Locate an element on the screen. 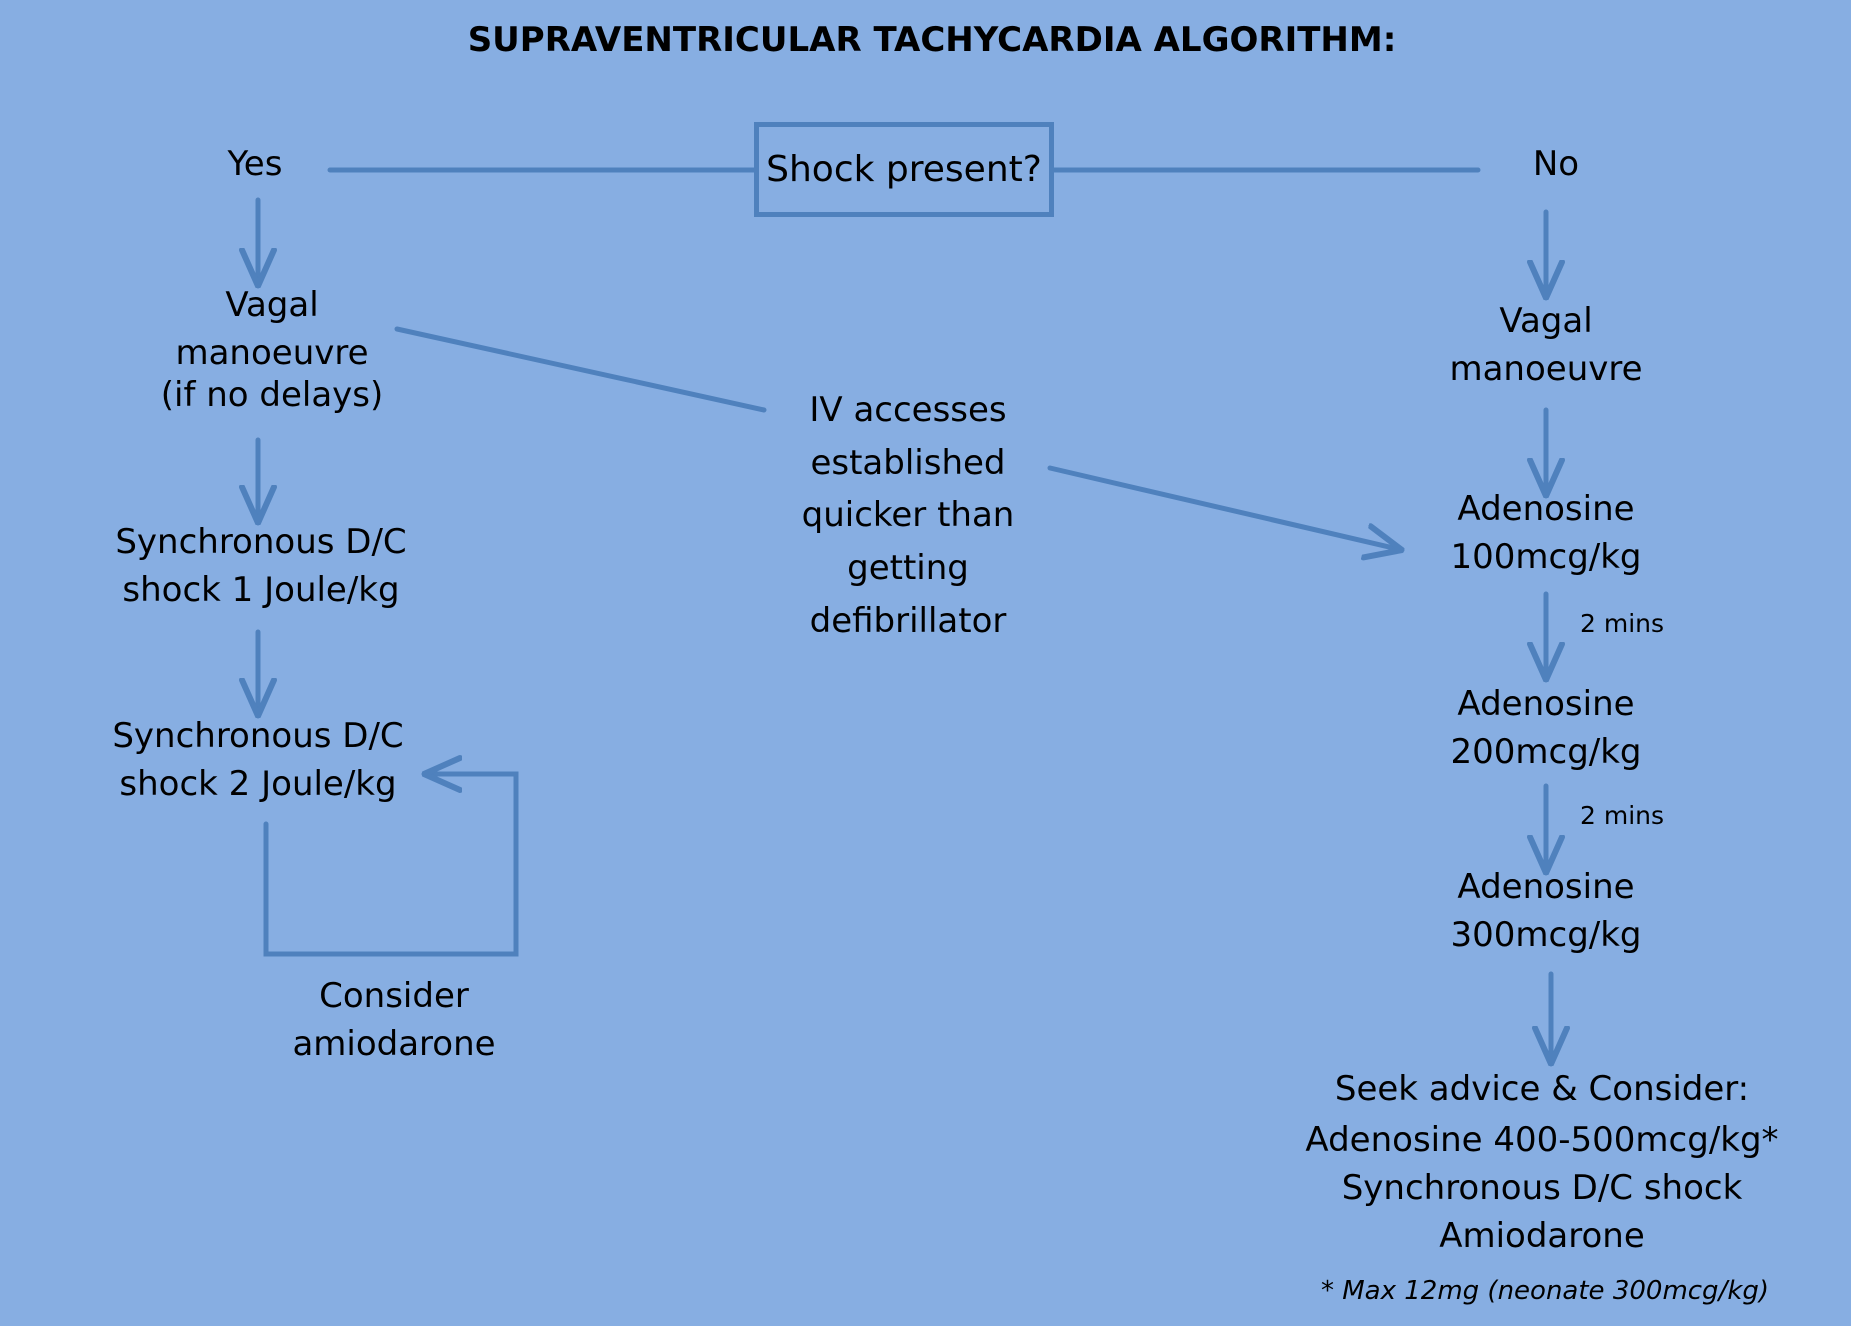 The image size is (1851, 1326). connector-vagal-to-iv-note is located at coordinates (580, 369).